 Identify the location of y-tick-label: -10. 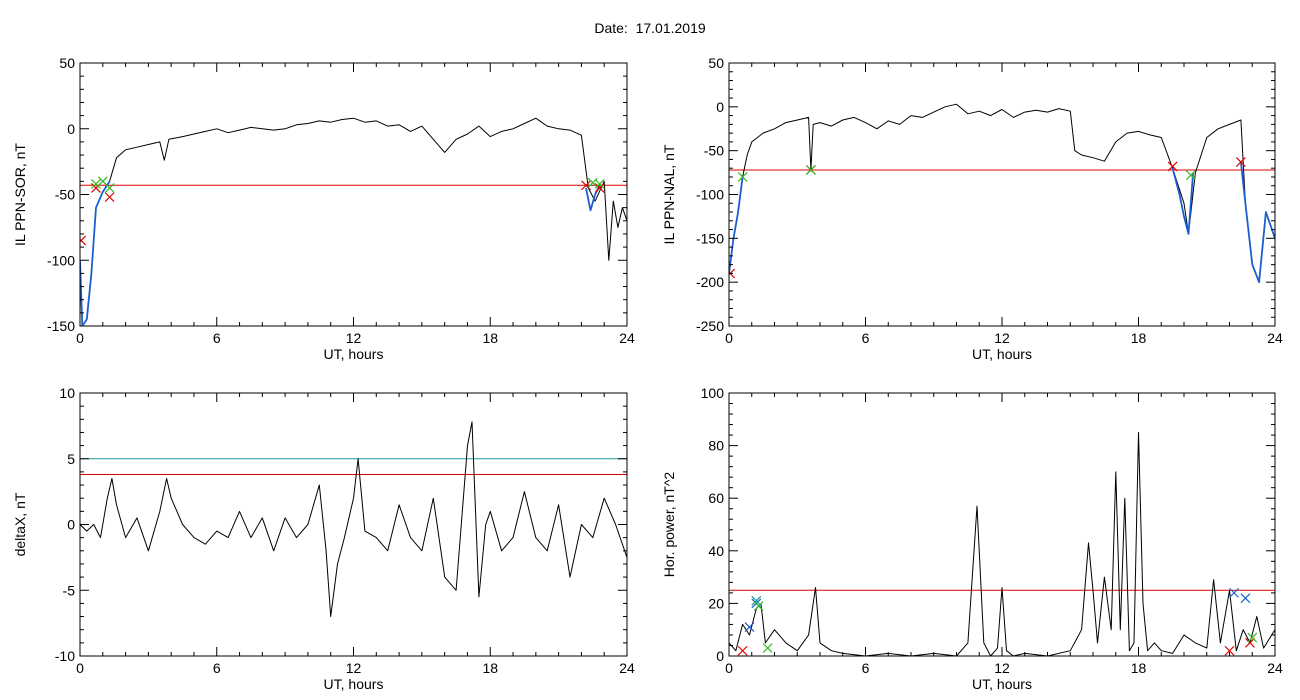
(65, 656).